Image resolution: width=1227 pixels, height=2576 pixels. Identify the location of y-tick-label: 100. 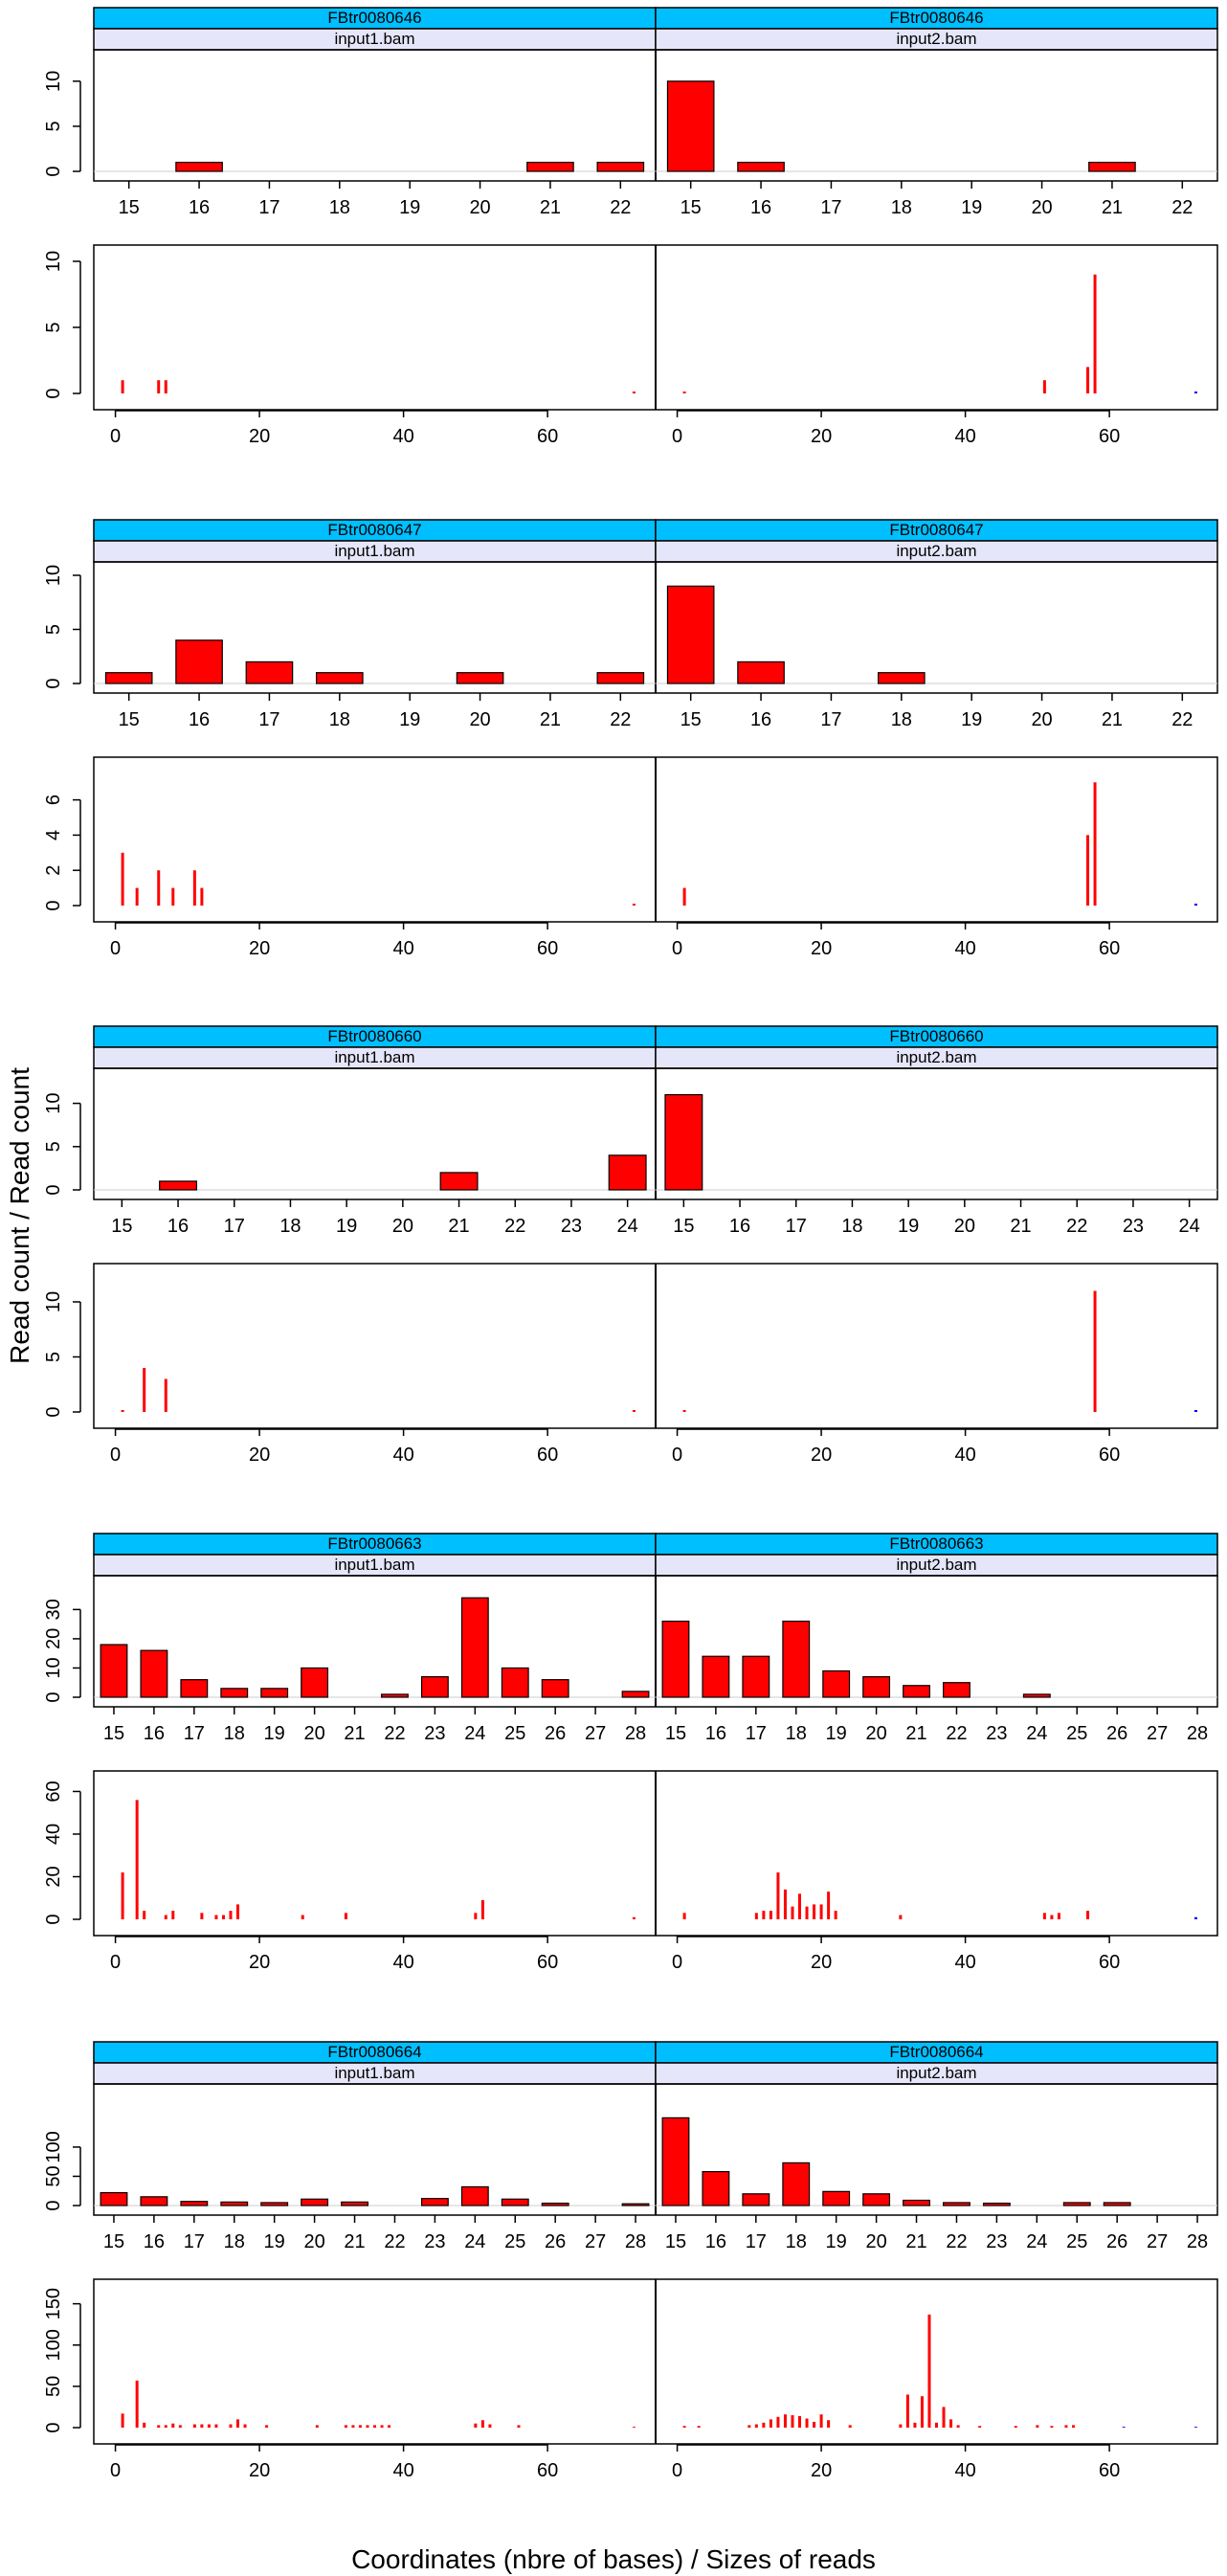
(53, 2345).